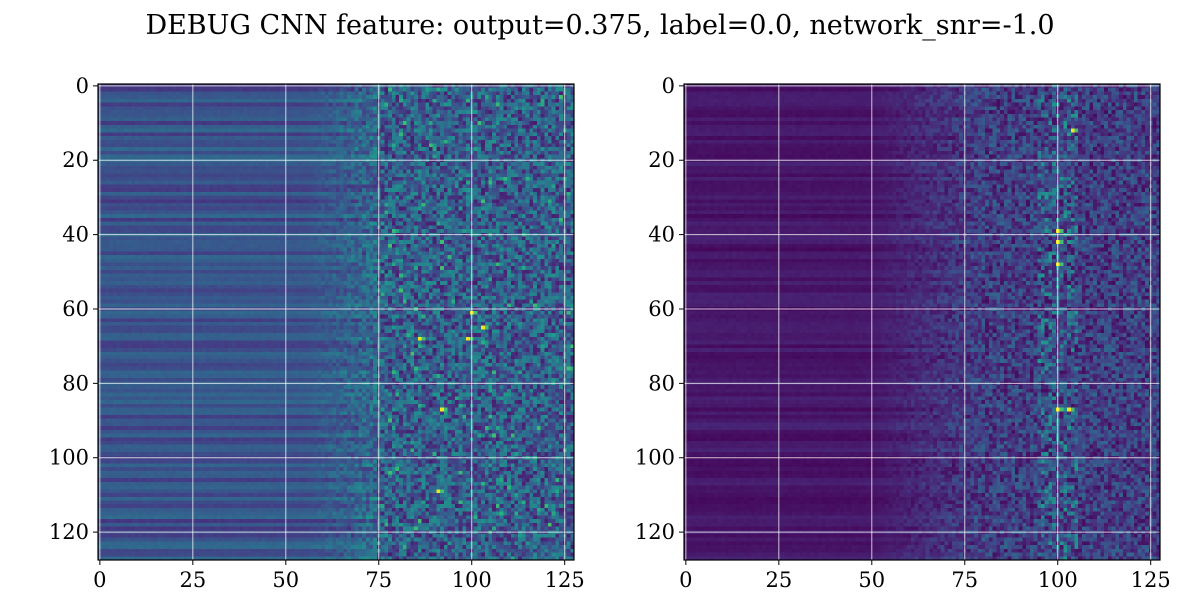 This screenshot has width=1200, height=600. What do you see at coordinates (778, 580) in the screenshot?
I see `right-x-tick-label: 25` at bounding box center [778, 580].